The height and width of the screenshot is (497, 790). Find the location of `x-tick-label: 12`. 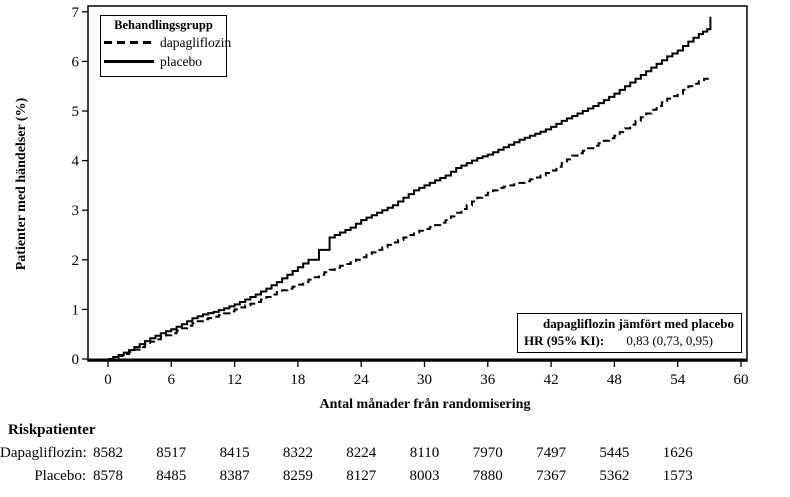

x-tick-label: 12 is located at coordinates (234, 380).